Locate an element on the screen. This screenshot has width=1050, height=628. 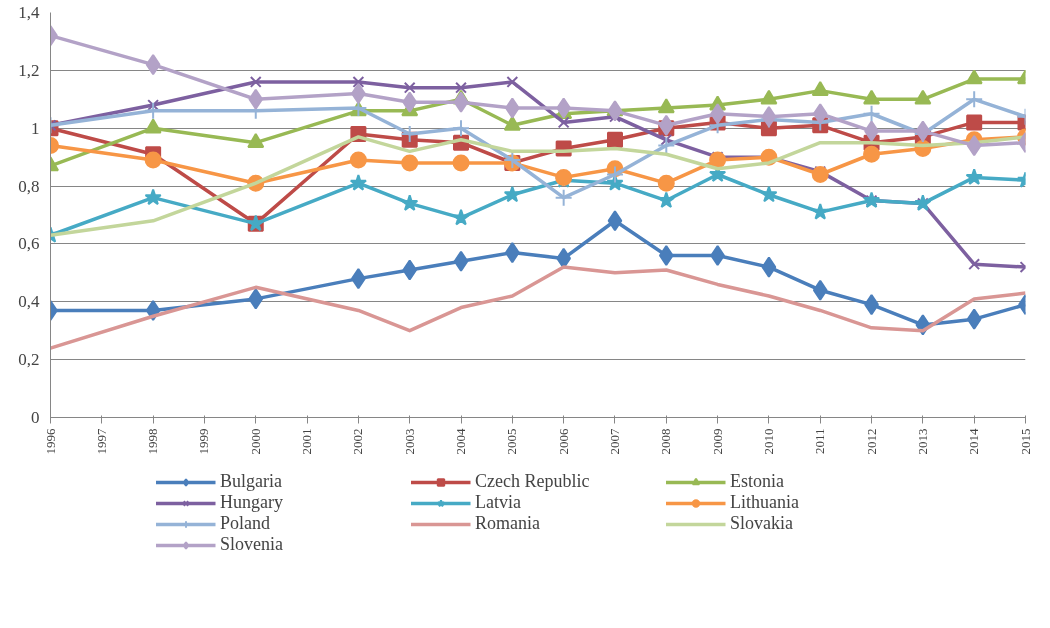
x-tick-label: 2008 is located at coordinates (666, 441).